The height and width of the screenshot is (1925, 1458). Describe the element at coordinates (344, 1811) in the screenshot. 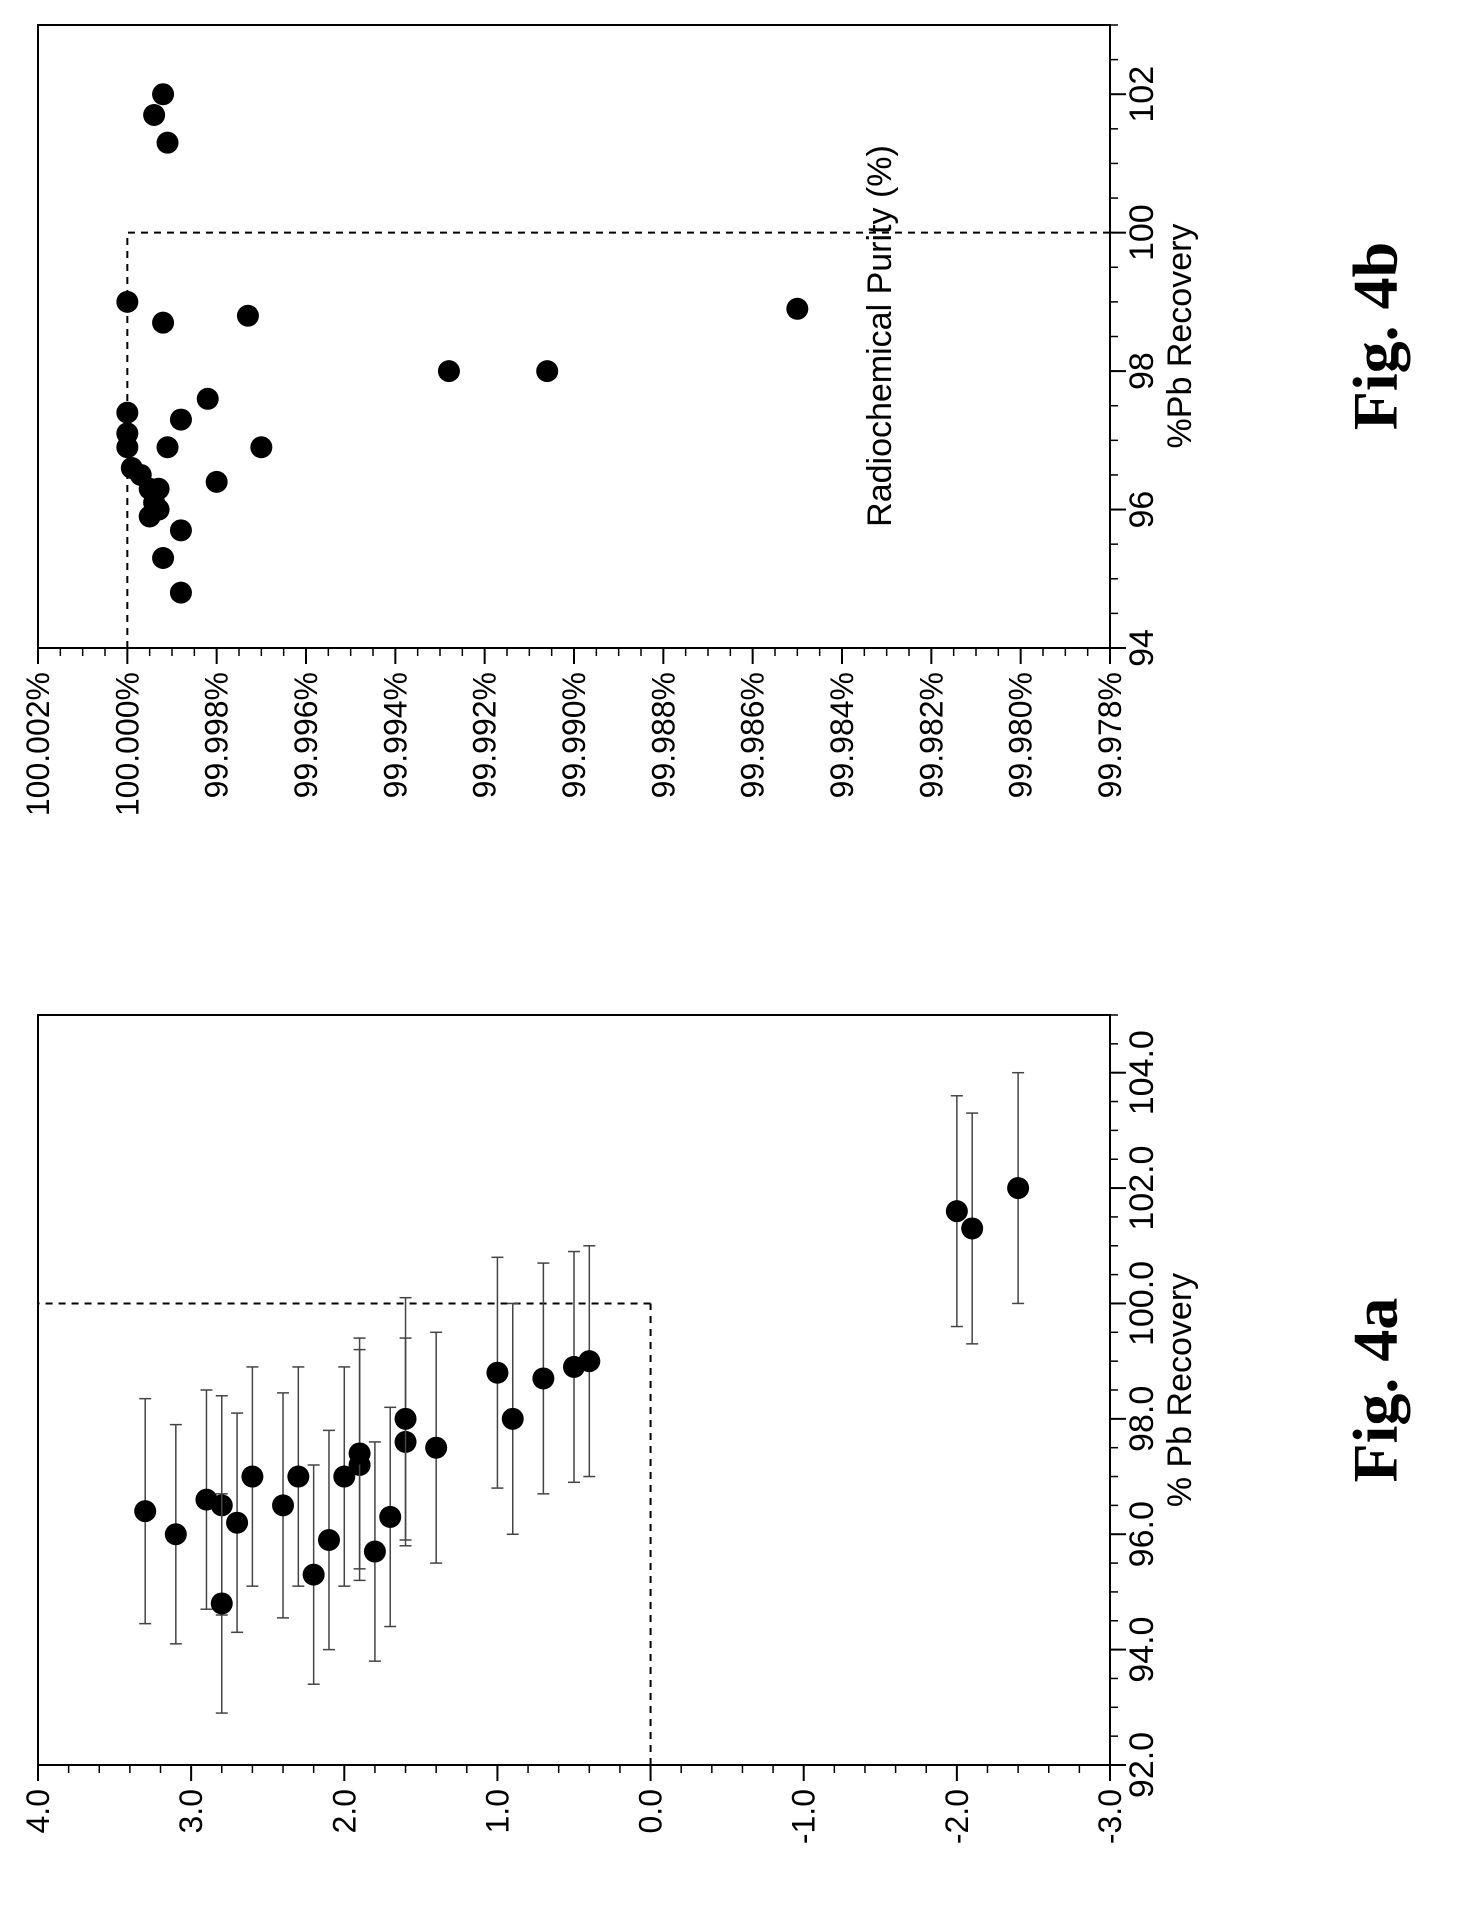

I see `y-tick-label: 2.0` at that location.